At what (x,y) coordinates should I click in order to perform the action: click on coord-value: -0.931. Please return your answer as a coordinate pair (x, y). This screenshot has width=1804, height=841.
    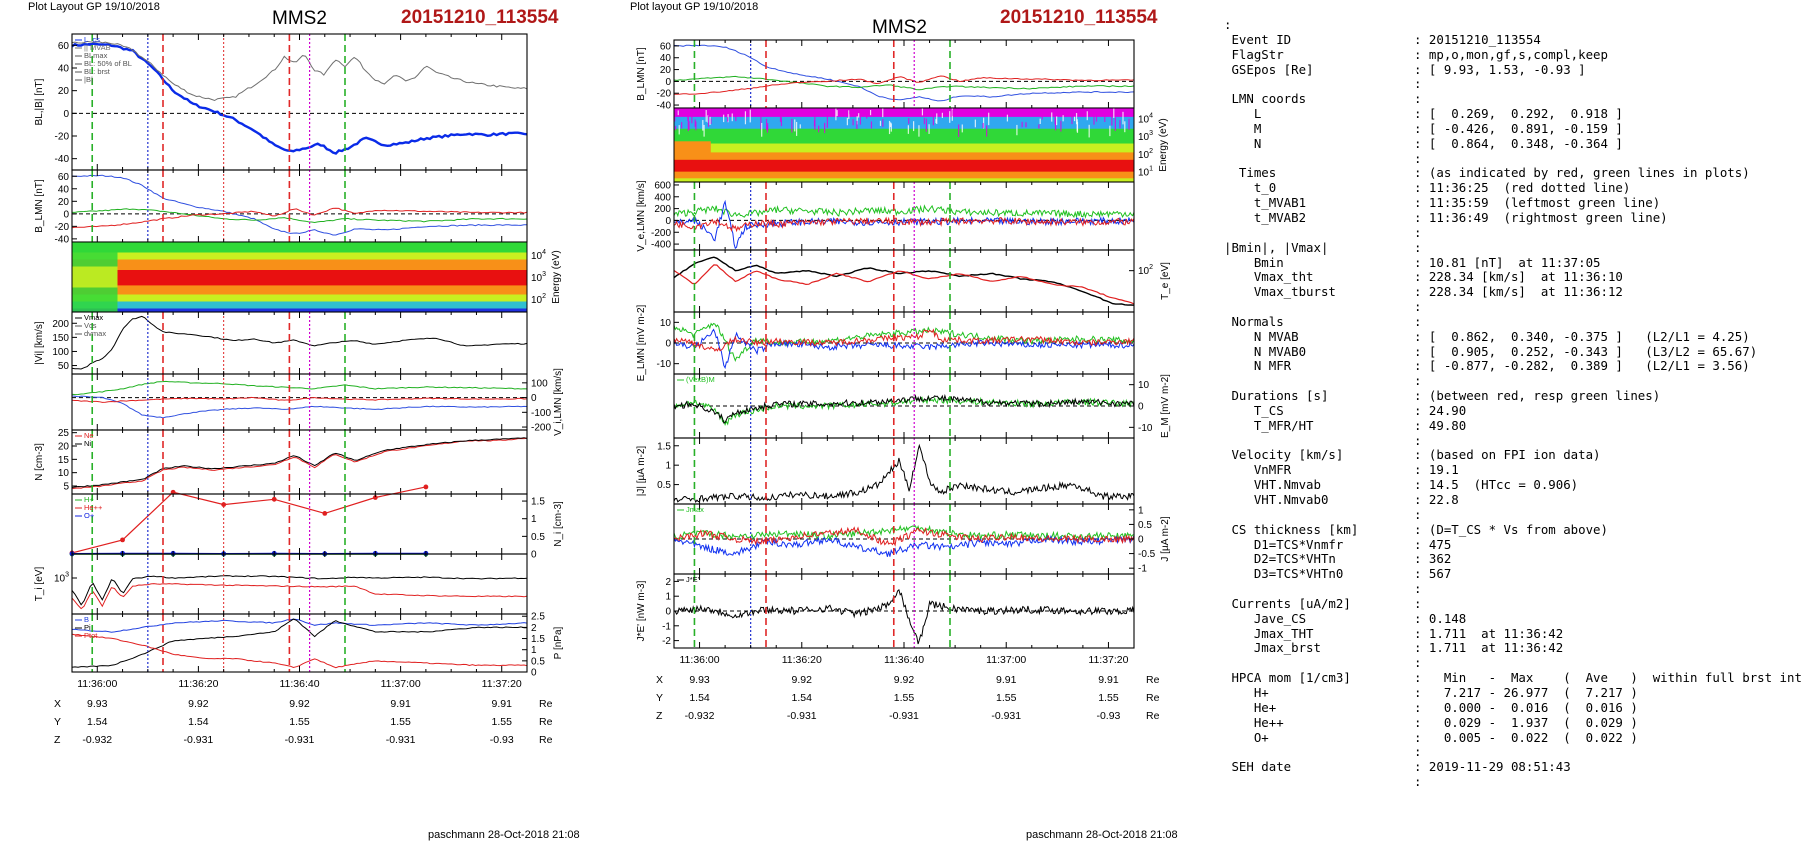
    Looking at the image, I should click on (198, 740).